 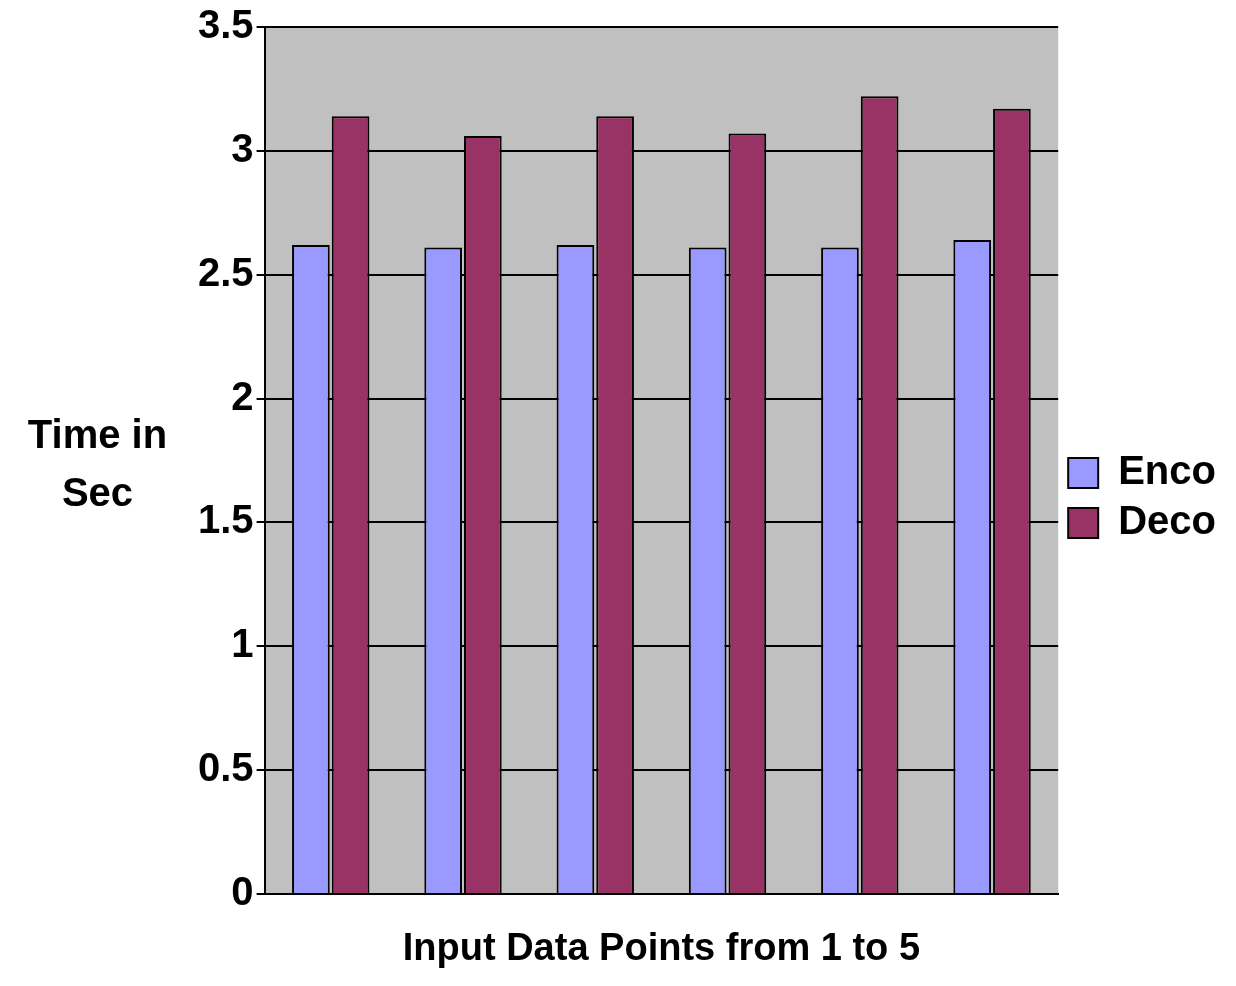 I want to click on legend-label: Deco, so click(x=1167, y=520).